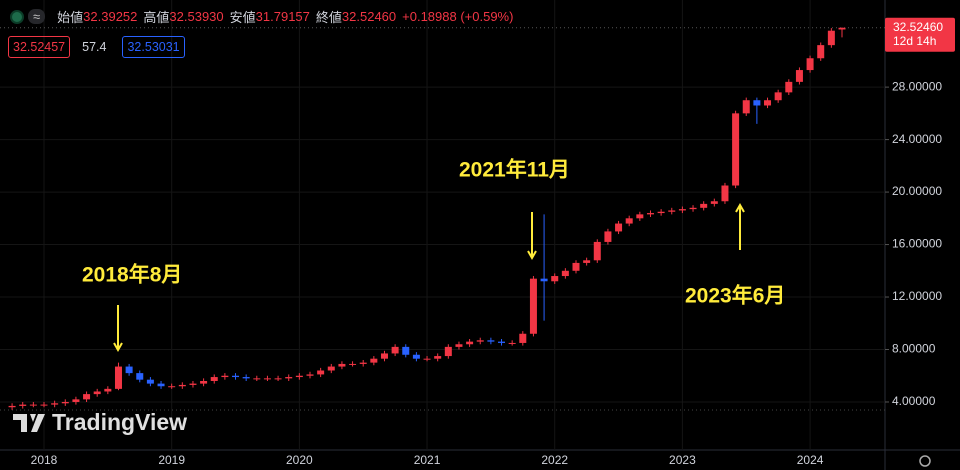 The width and height of the screenshot is (960, 470). What do you see at coordinates (196, 16) in the screenshot?
I see `legend-value: 32.53930` at bounding box center [196, 16].